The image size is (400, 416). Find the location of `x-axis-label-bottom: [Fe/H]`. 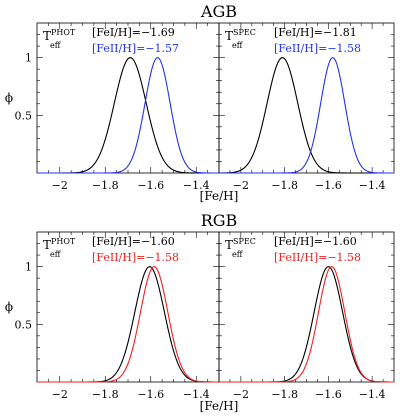

x-axis-label-bottom: [Fe/H] is located at coordinates (219, 406).